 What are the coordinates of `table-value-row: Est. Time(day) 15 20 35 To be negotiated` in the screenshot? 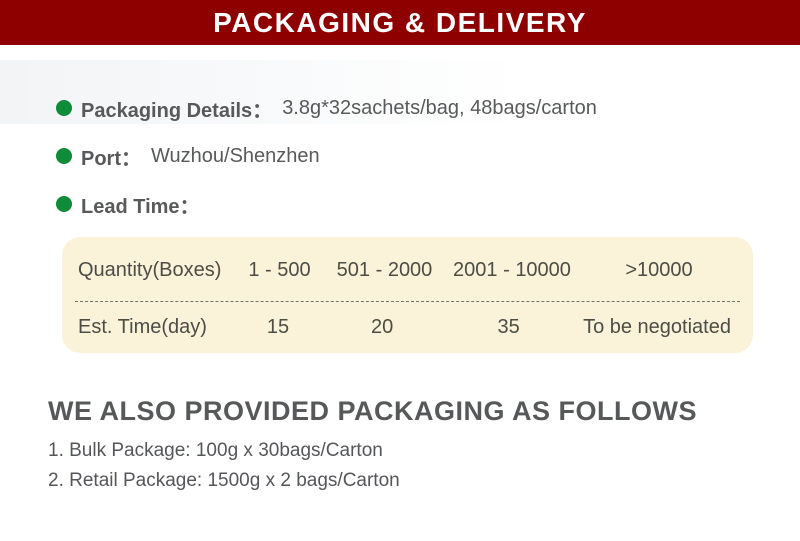 It's located at (407, 327).